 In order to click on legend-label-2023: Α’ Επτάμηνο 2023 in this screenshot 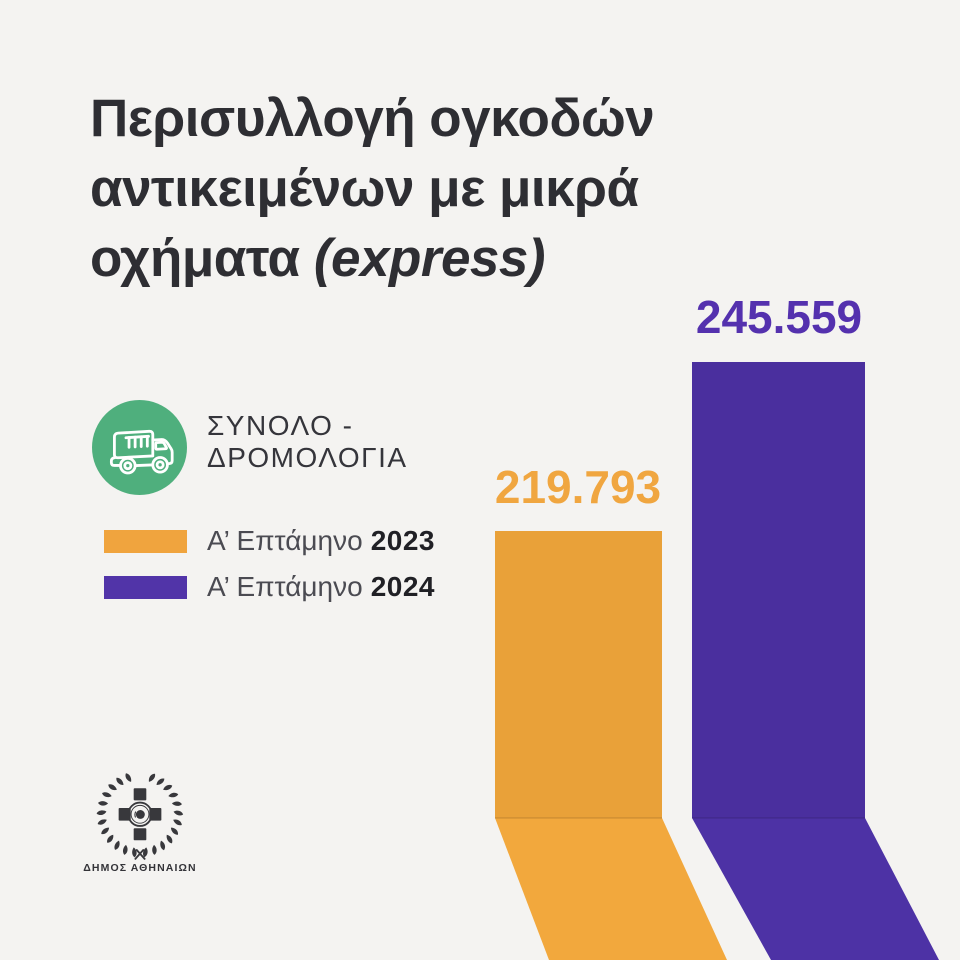, I will do `click(321, 540)`.